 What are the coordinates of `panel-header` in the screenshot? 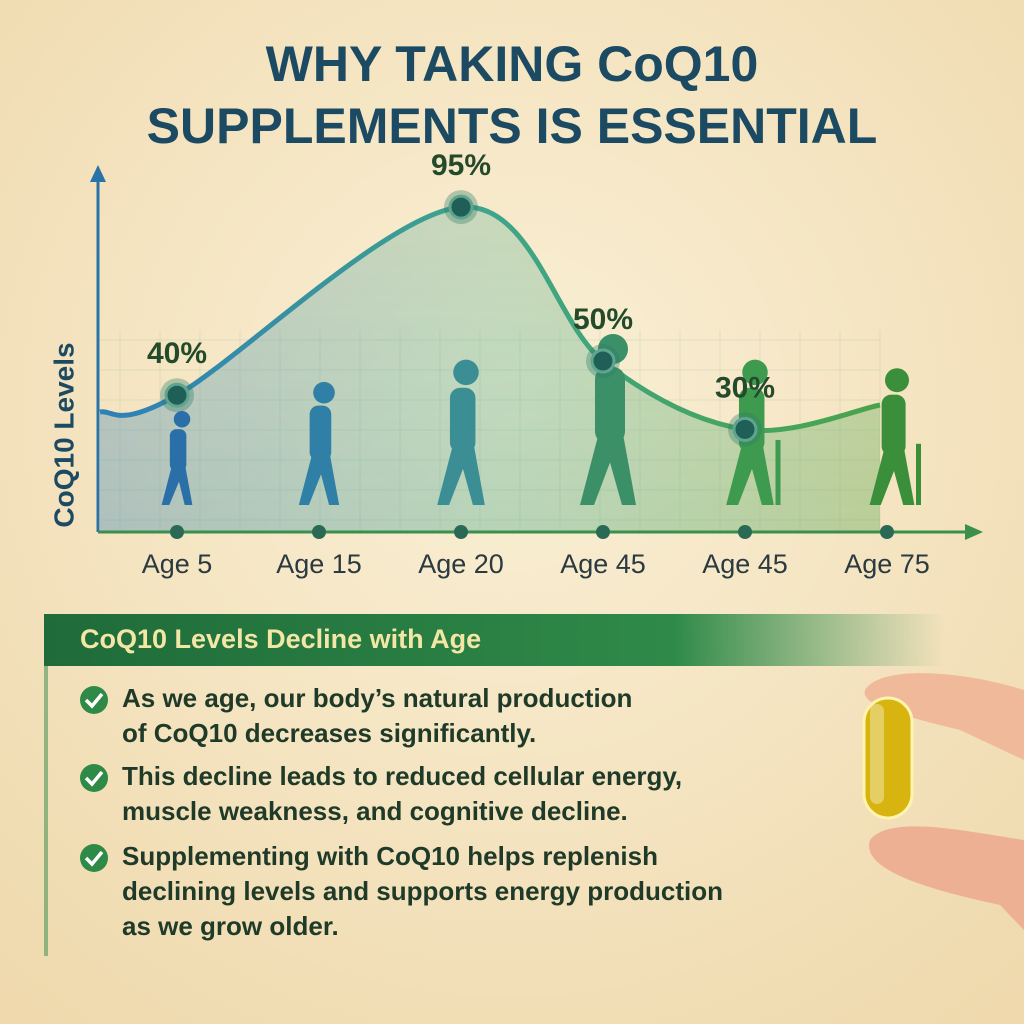 It's located at (494, 640).